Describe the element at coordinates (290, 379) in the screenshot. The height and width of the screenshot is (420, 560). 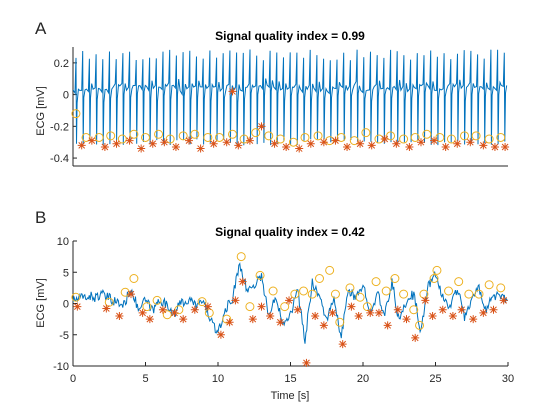
I see `x-tick-label: 15` at that location.